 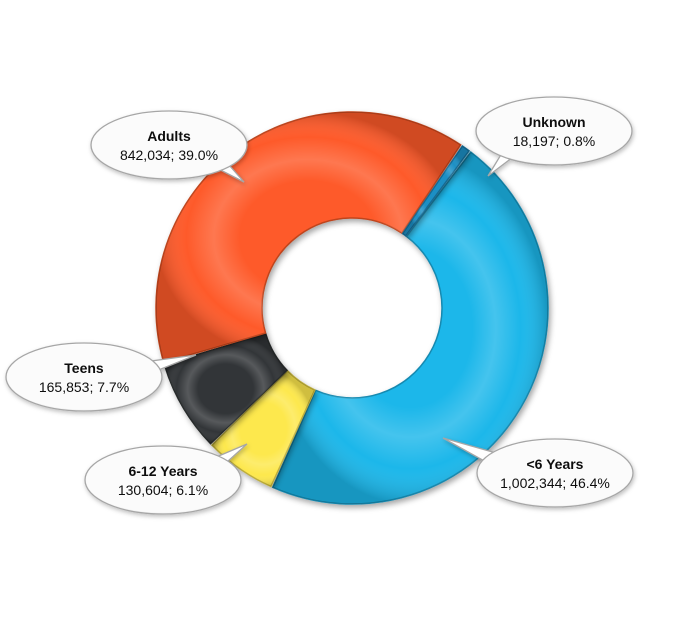 What do you see at coordinates (554, 122) in the screenshot?
I see `data-label-category: Unknown` at bounding box center [554, 122].